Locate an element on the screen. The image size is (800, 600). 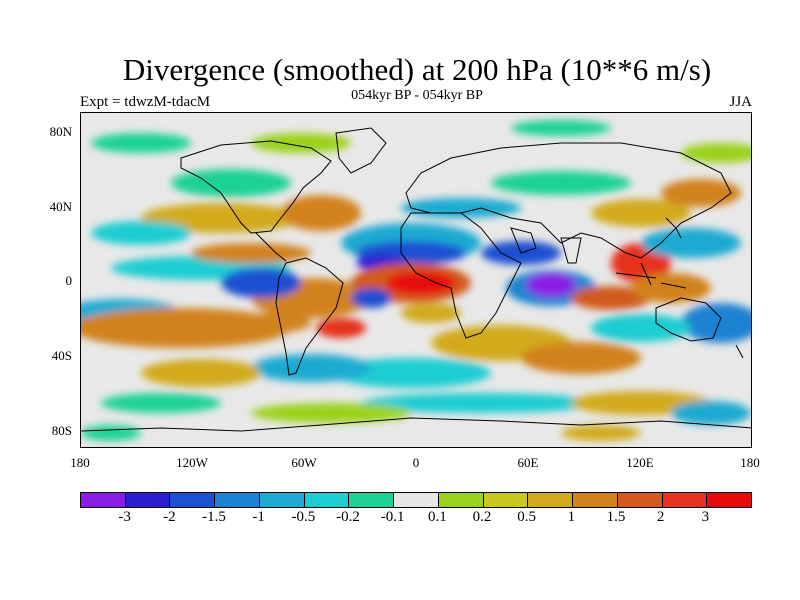
lat-tick-label: 80S is located at coordinates (61, 430).